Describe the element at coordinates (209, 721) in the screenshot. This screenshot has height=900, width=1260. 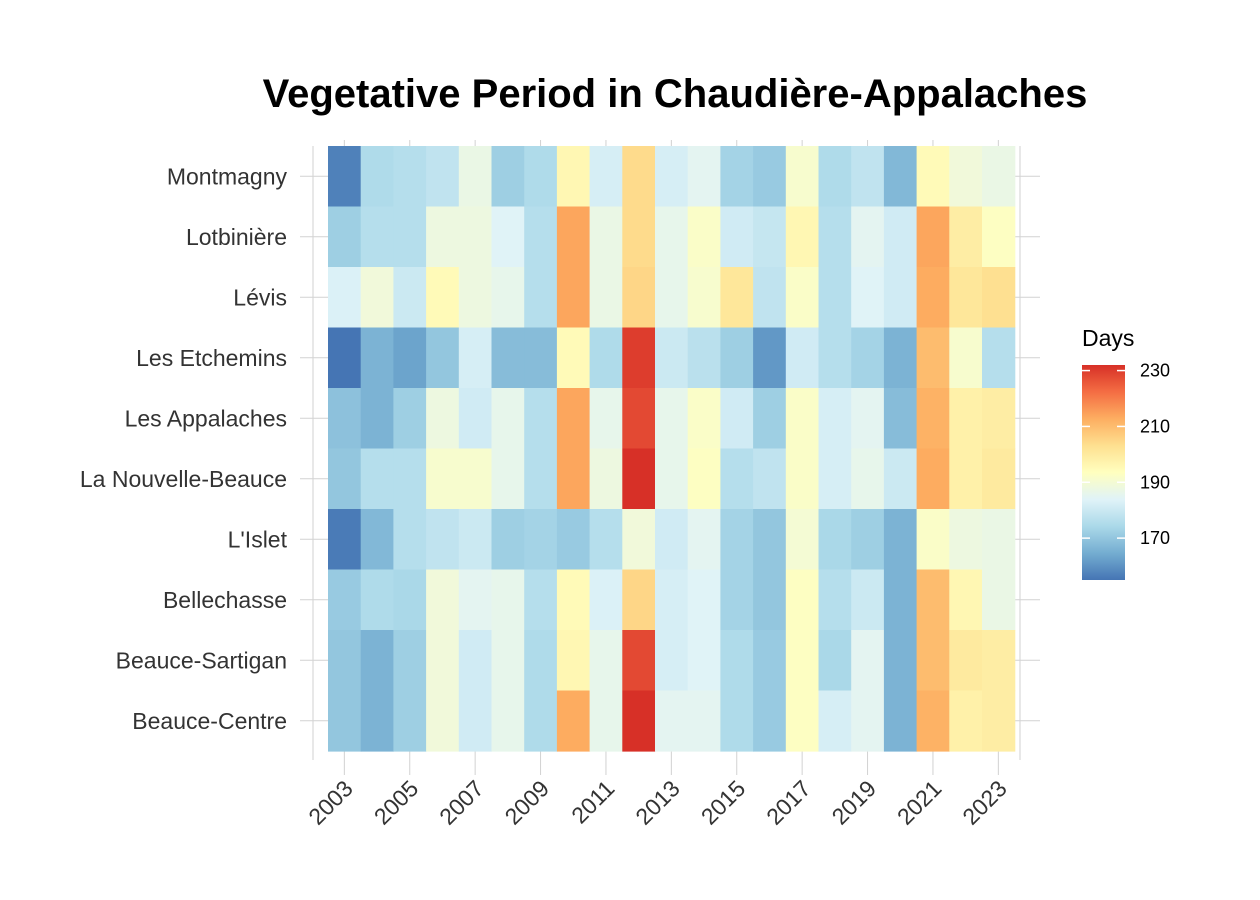
I see `y-tick-label: Beauce-Centre` at that location.